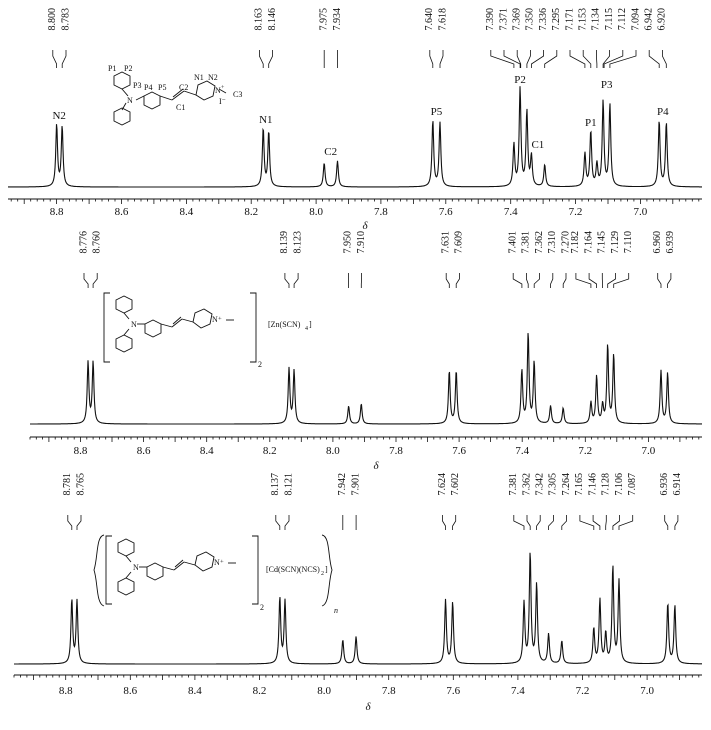 This screenshot has height=730, width=711. What do you see at coordinates (592, 484) in the screenshot?
I see `peak-shift-label: 7.146` at bounding box center [592, 484].